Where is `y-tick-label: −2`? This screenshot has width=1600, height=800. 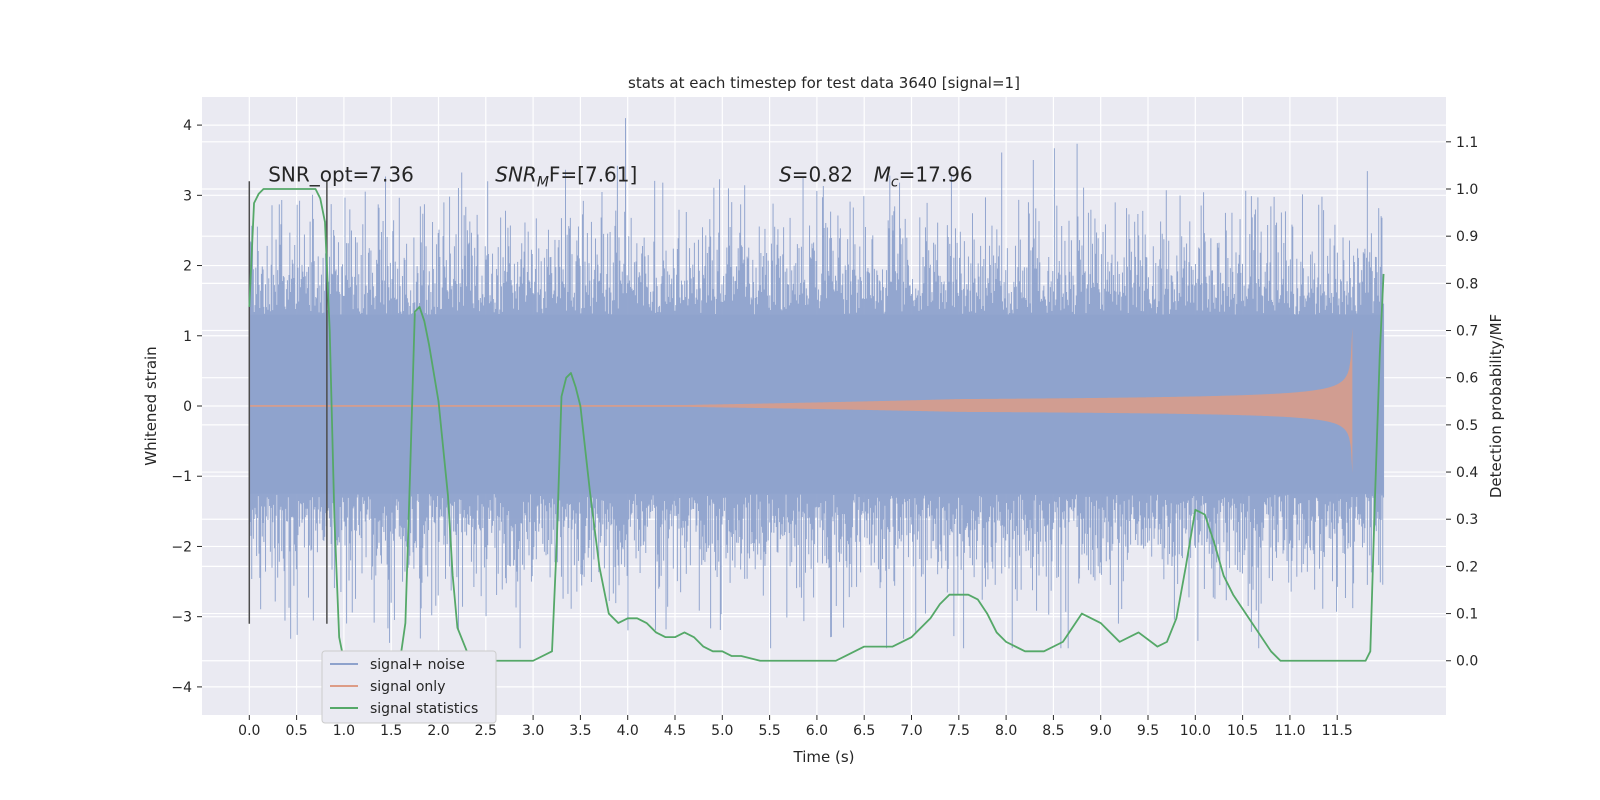
y-tick-label: −2 is located at coordinates (181, 547).